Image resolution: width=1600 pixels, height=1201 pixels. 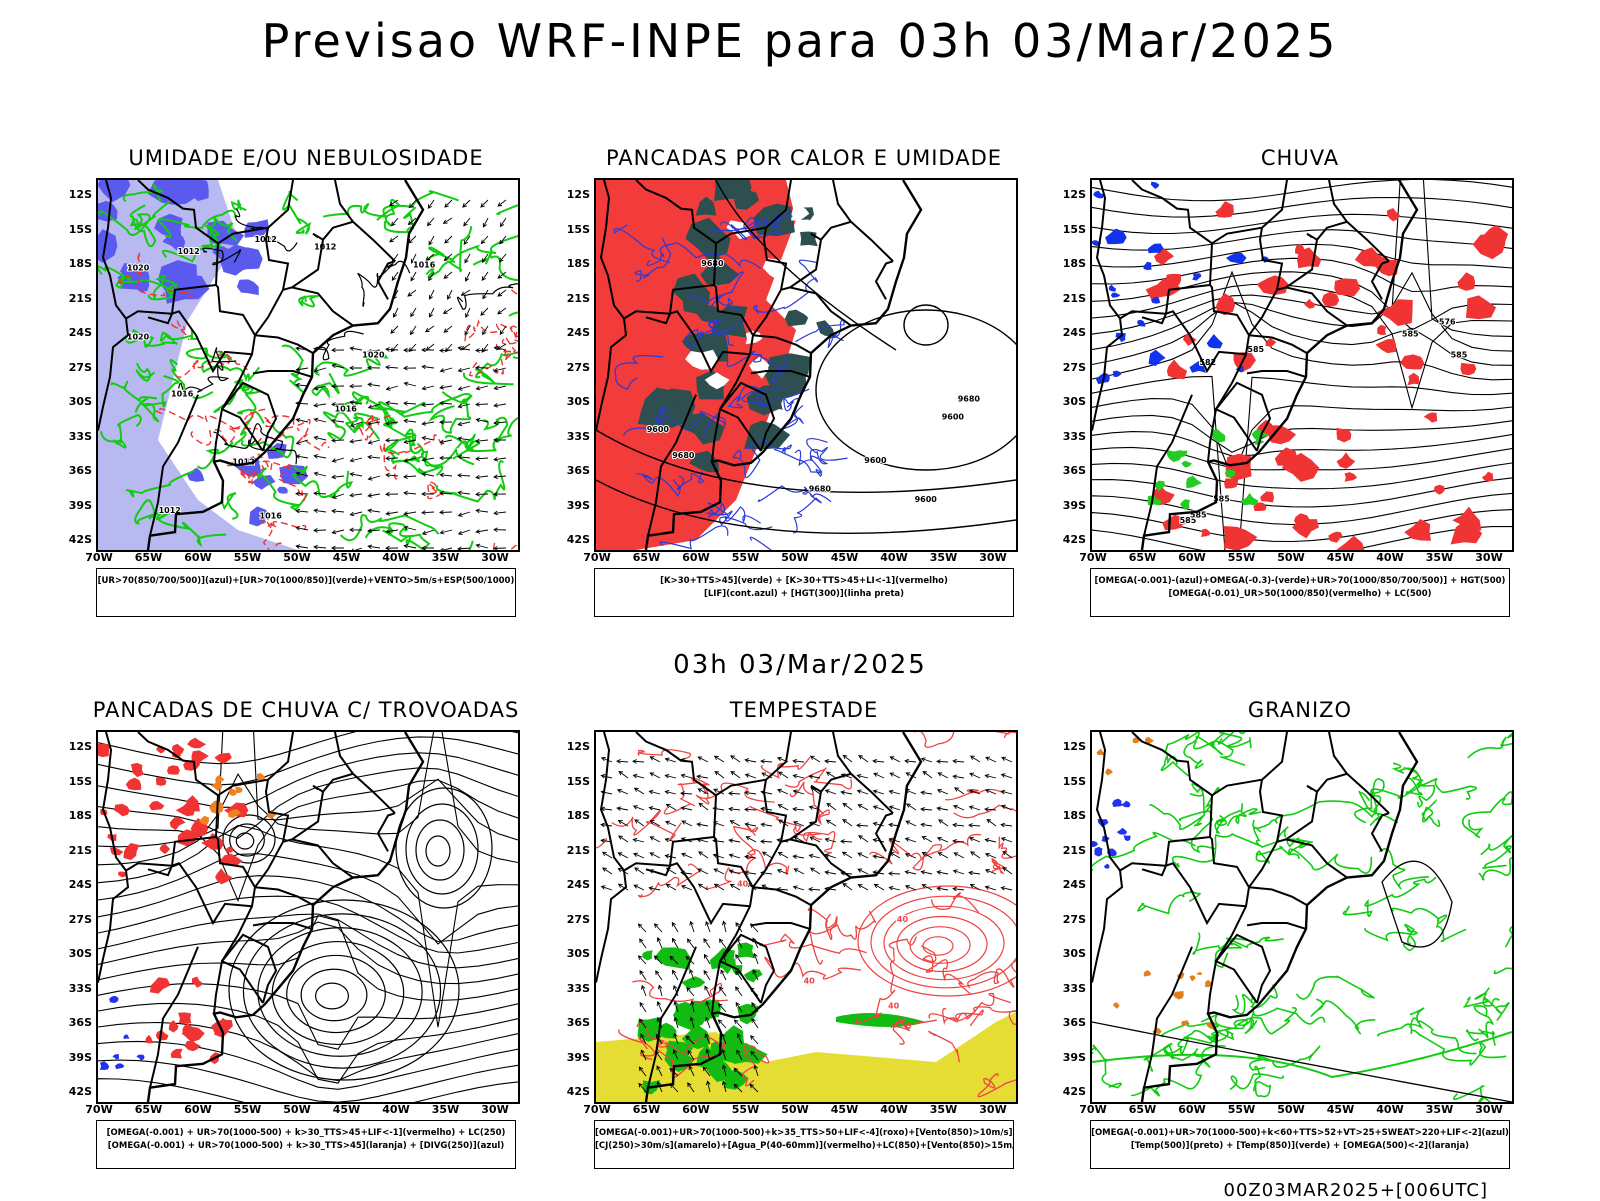 I want to click on temperature-850-contour, so click(x=1487, y=814).